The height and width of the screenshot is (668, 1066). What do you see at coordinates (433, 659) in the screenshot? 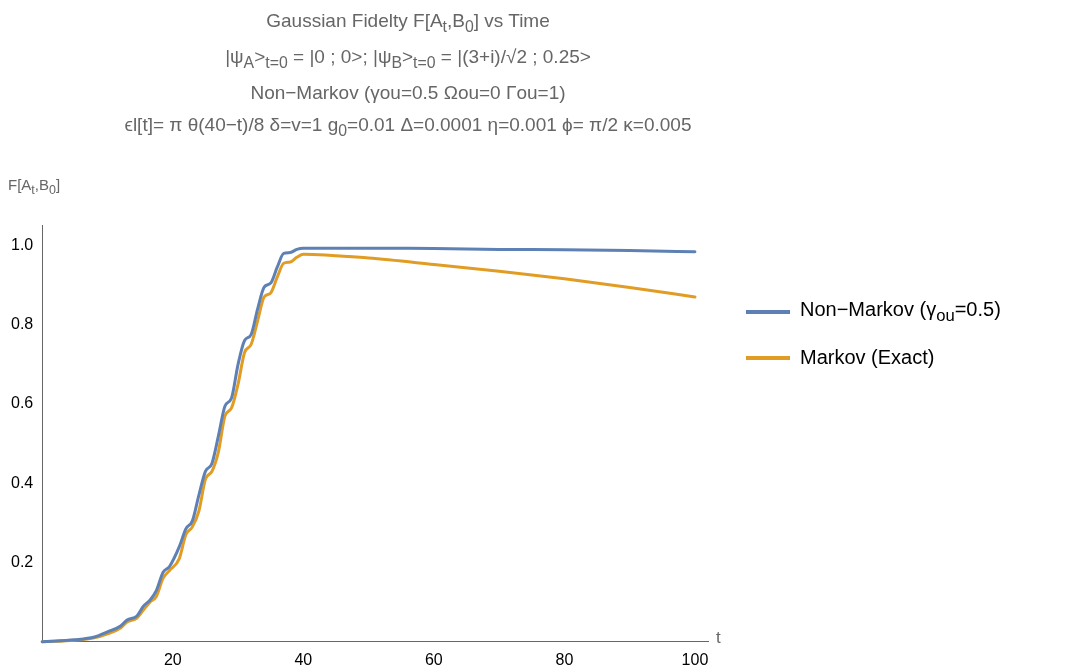
I see `x-tick-label: 60` at bounding box center [433, 659].